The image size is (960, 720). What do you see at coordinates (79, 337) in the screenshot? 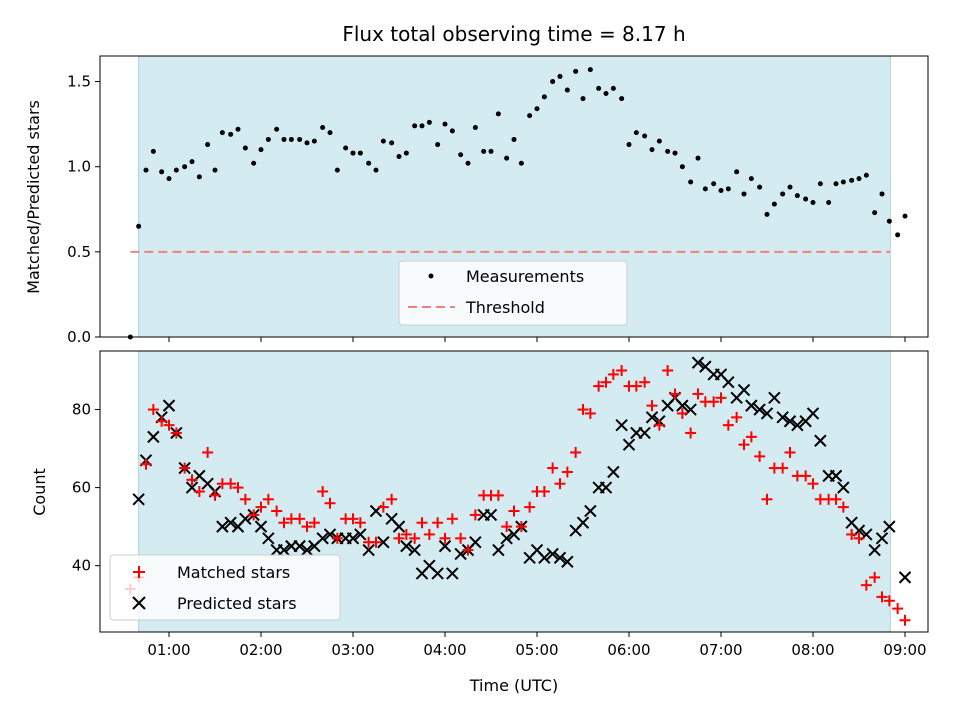
I see `top-y-tick-label: 0.0` at bounding box center [79, 337].